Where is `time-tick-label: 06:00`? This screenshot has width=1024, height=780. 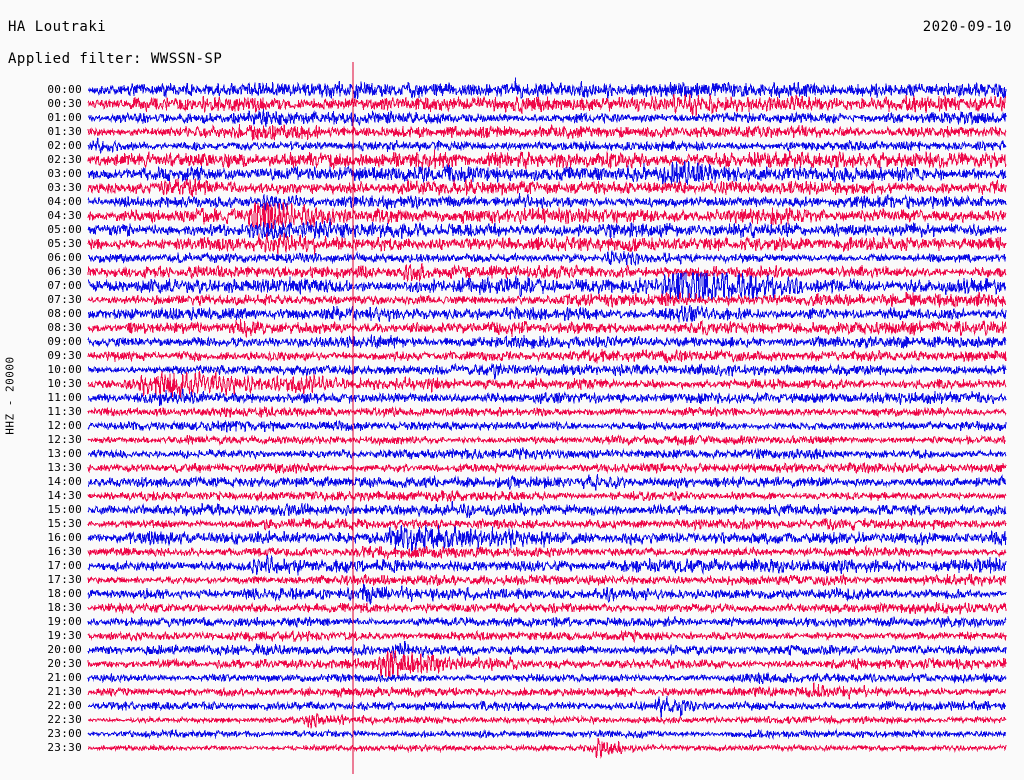 time-tick-label: 06:00 is located at coordinates (64, 257).